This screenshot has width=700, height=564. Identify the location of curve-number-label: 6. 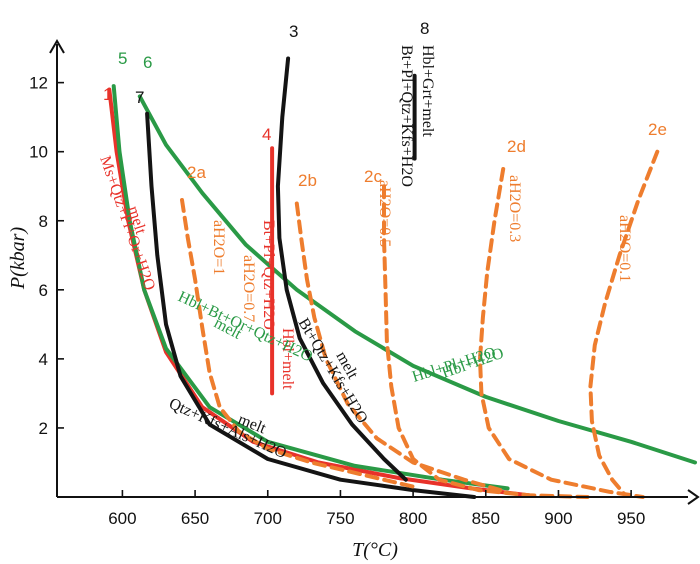
(147, 62).